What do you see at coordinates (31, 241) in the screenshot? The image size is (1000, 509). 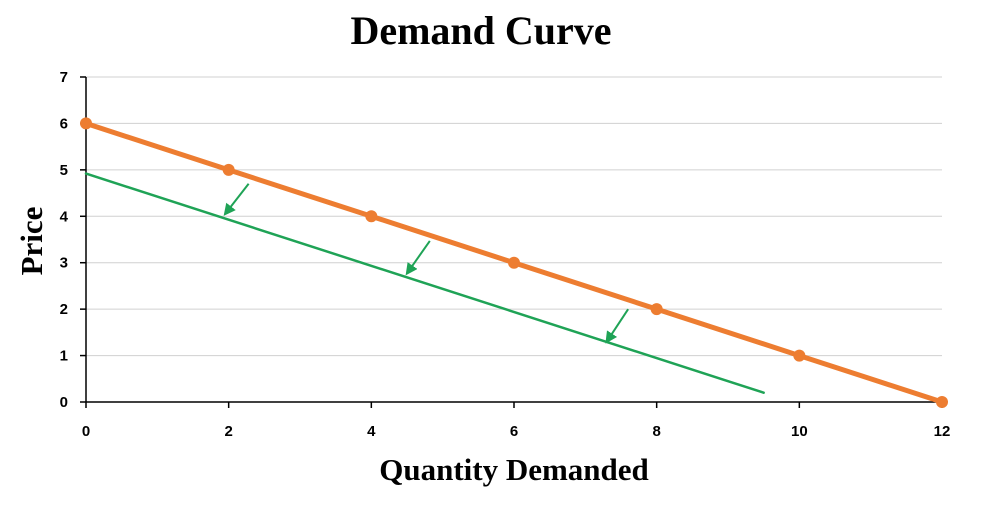 I see `y-axis-title: Price` at bounding box center [31, 241].